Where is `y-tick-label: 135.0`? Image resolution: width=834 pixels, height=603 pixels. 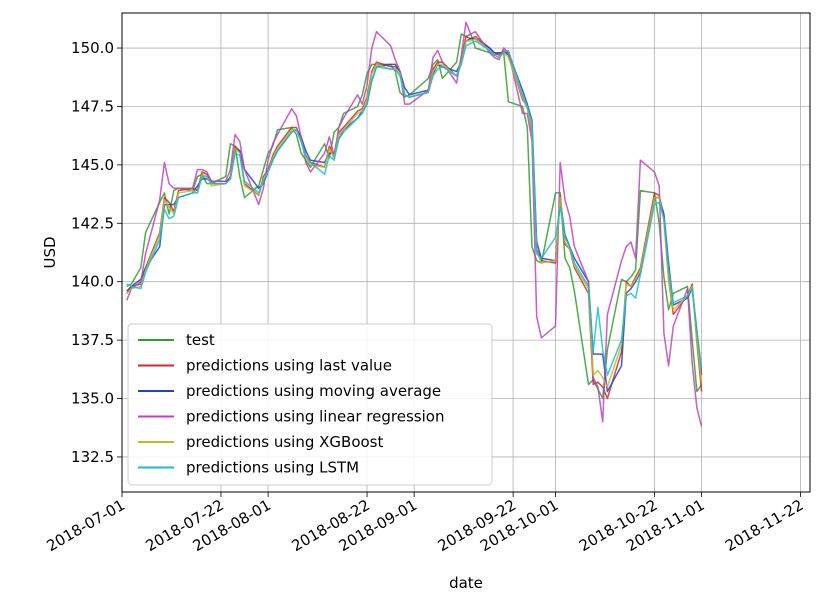 y-tick-label: 135.0 is located at coordinates (92, 399).